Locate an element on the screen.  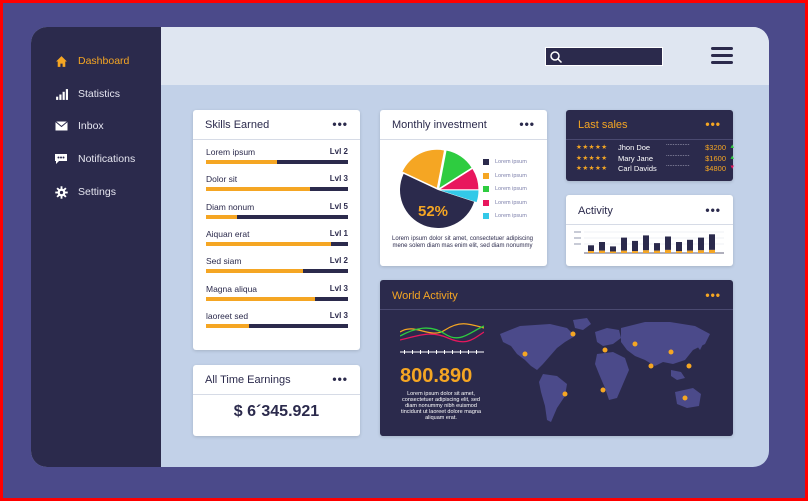
pie-center-label: 52% is located at coordinates (433, 211).